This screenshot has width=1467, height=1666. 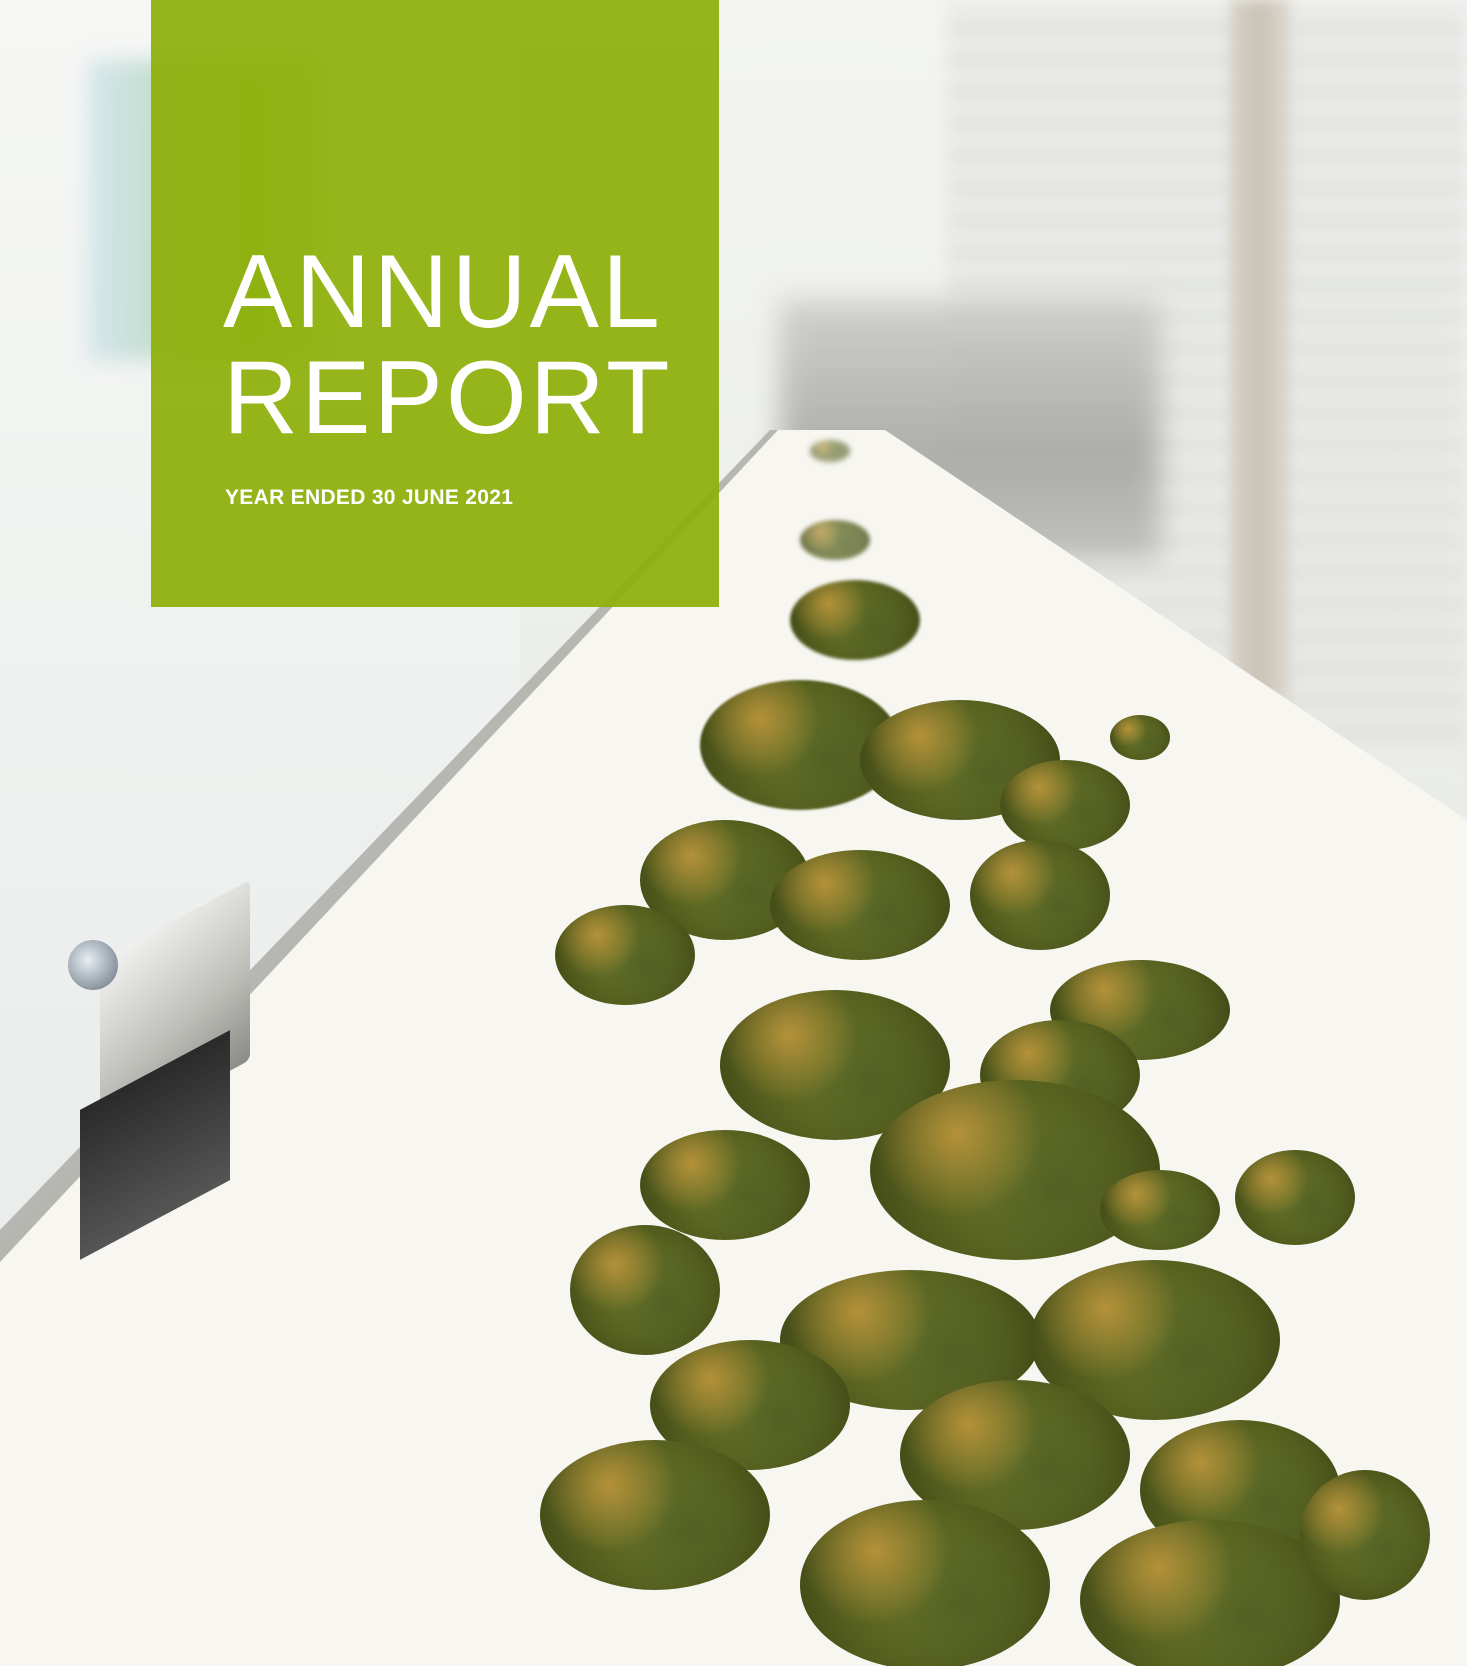 What do you see at coordinates (1260, 350) in the screenshot?
I see `background-pillar` at bounding box center [1260, 350].